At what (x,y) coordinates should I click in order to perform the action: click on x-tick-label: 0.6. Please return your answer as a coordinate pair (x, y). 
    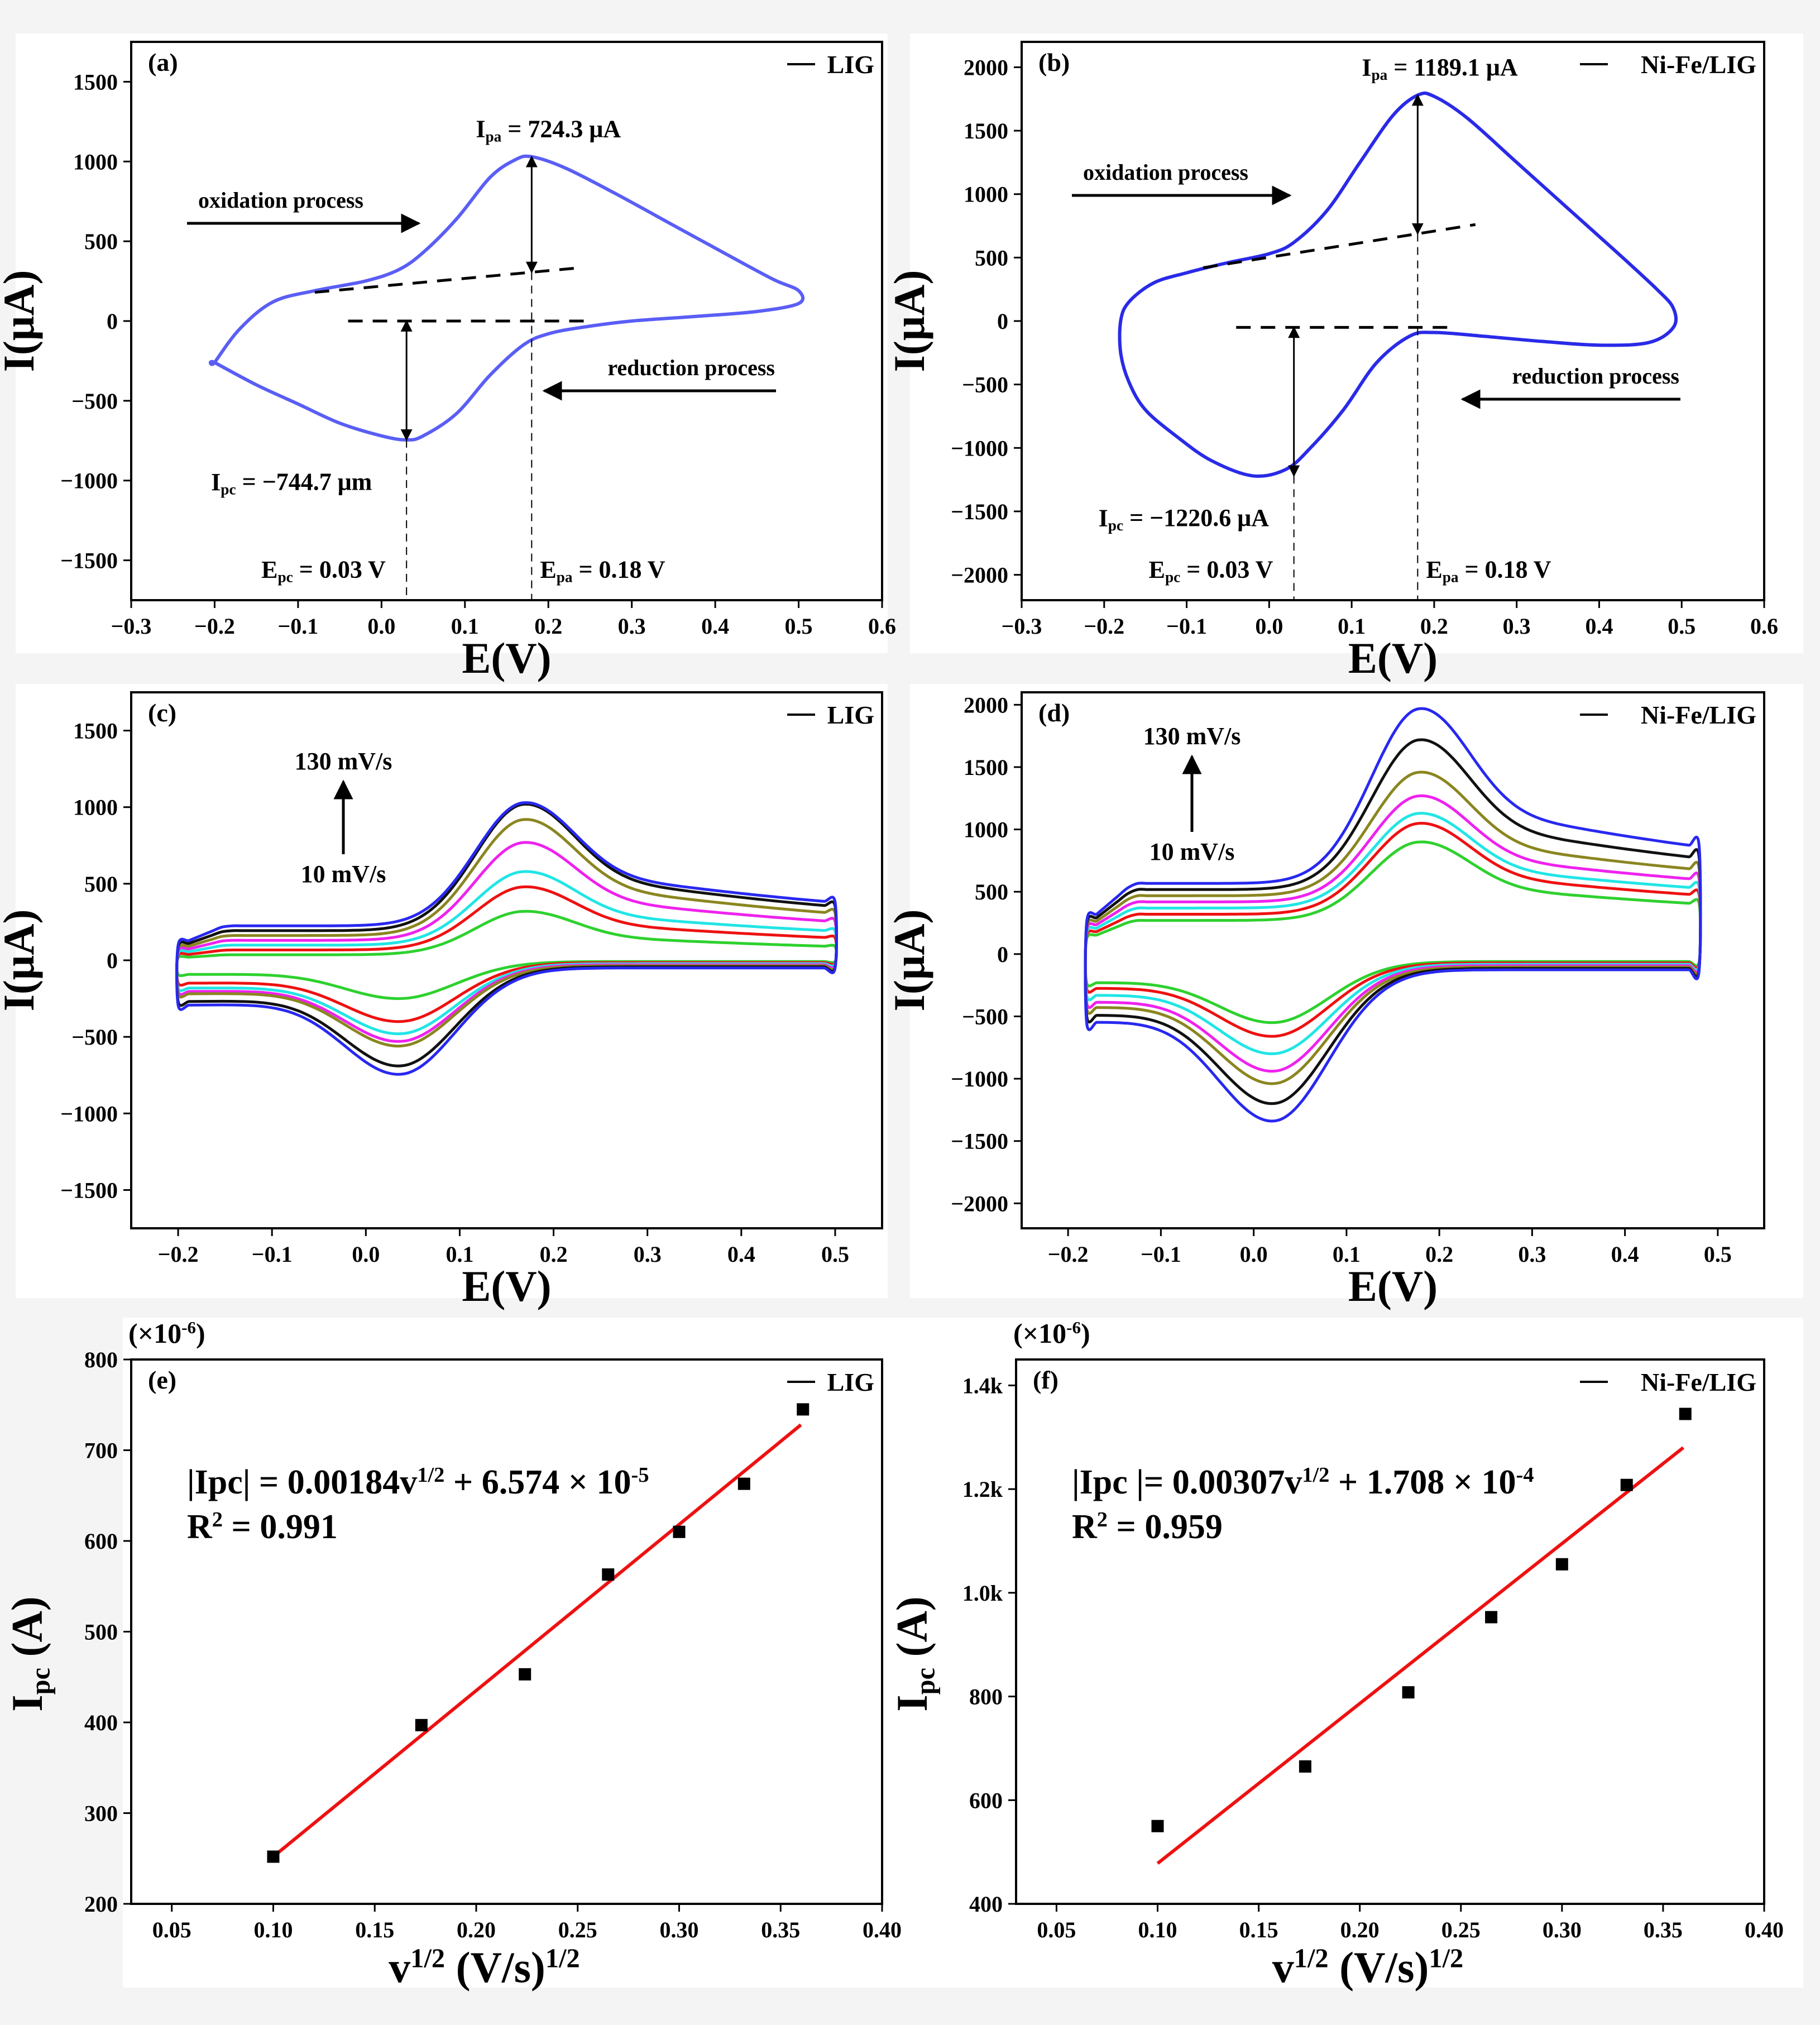
    Looking at the image, I should click on (882, 626).